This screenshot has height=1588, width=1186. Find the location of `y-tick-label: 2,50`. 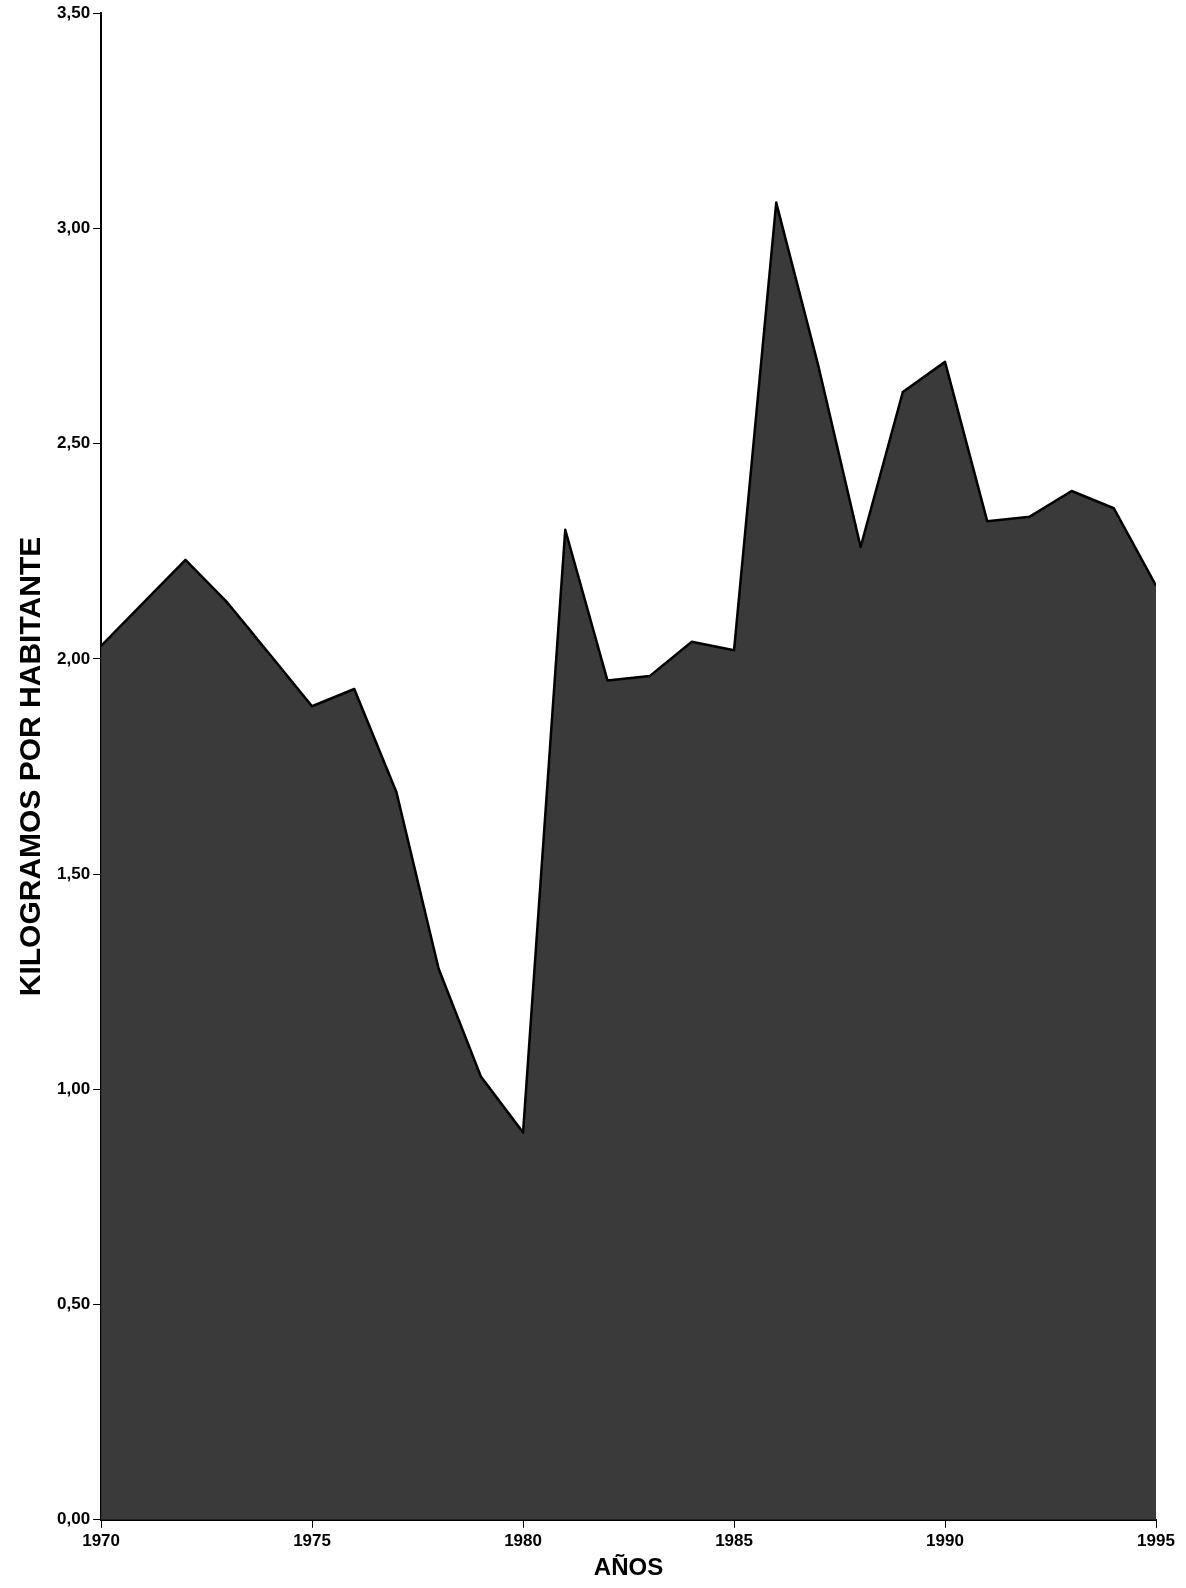

y-tick-label: 2,50 is located at coordinates (73, 443).